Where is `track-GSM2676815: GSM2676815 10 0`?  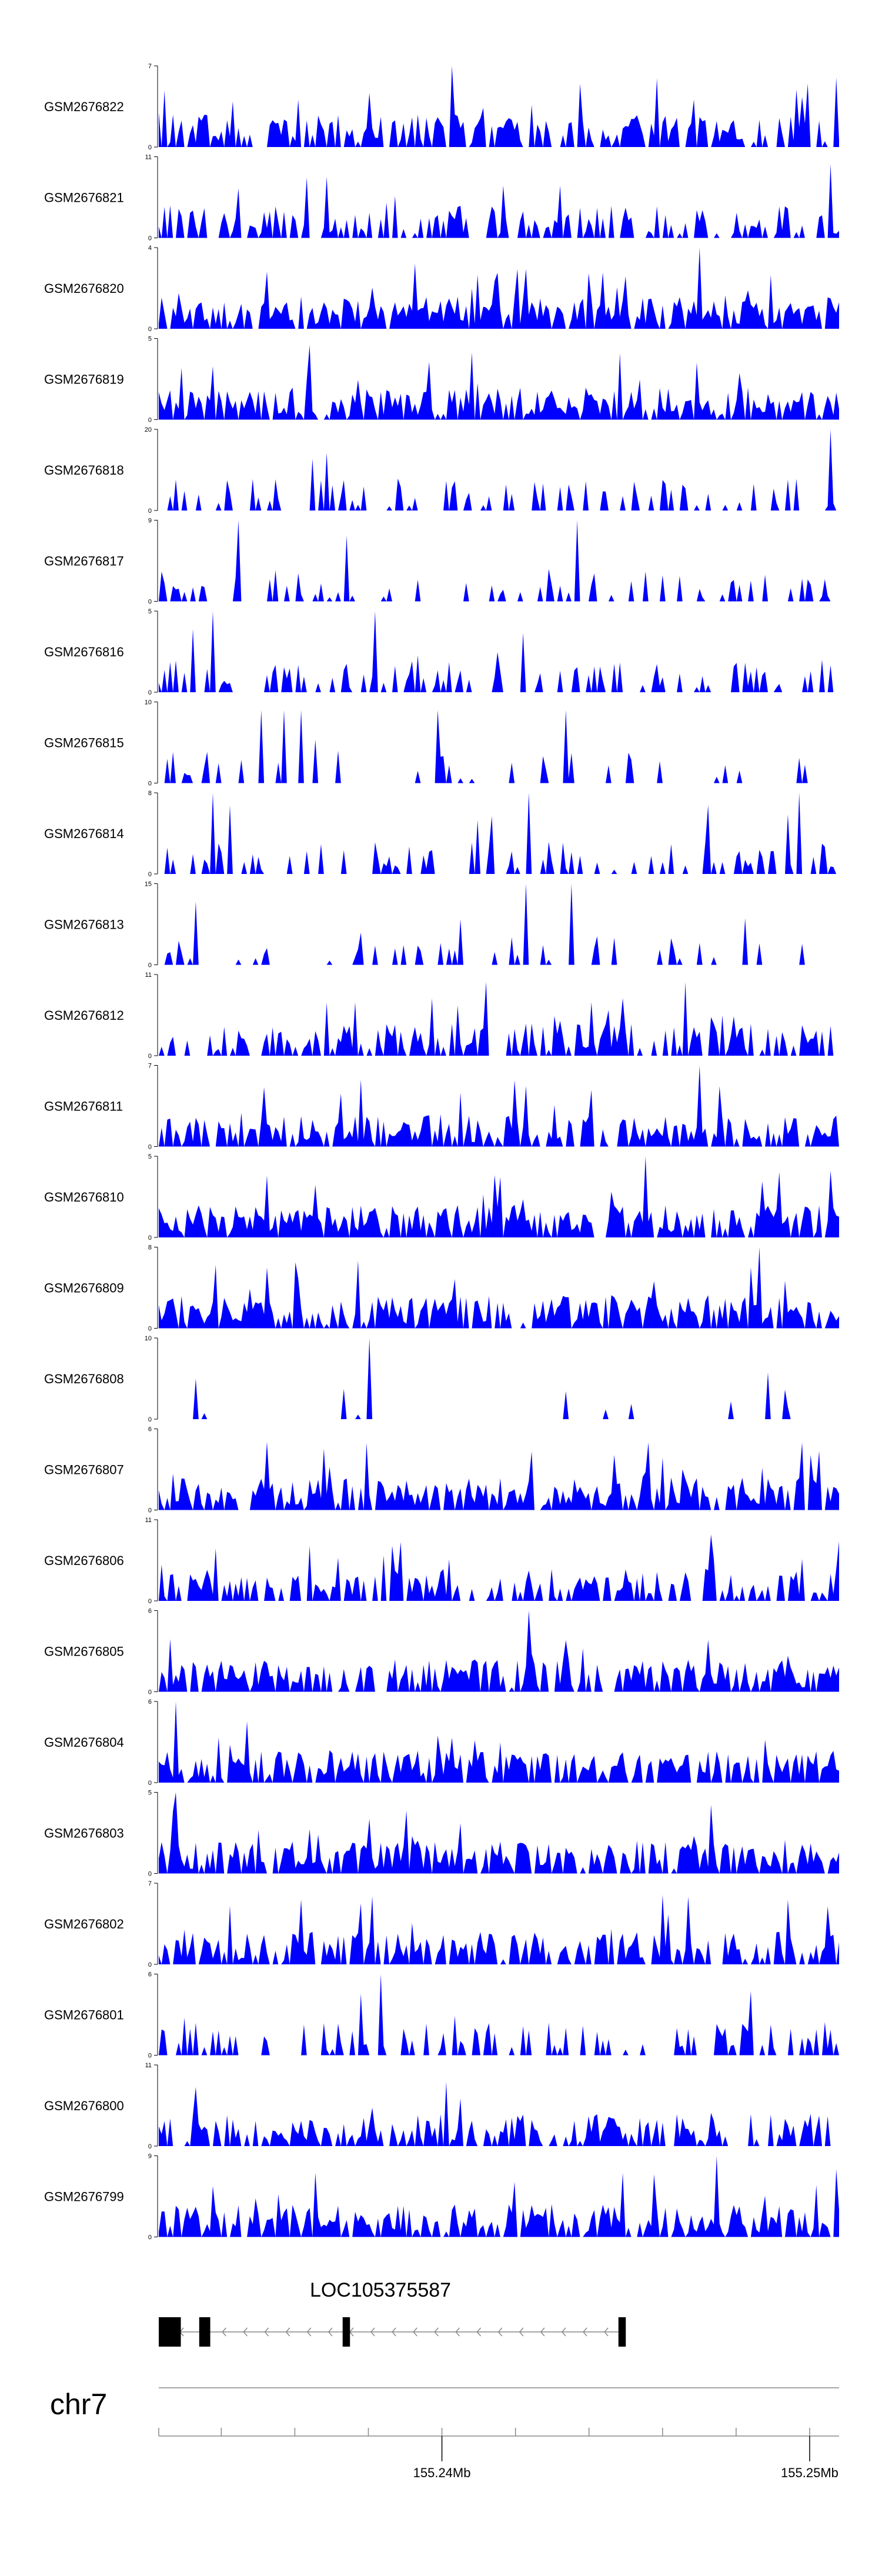
track-GSM2676815: GSM2676815 10 0 is located at coordinates (441, 743).